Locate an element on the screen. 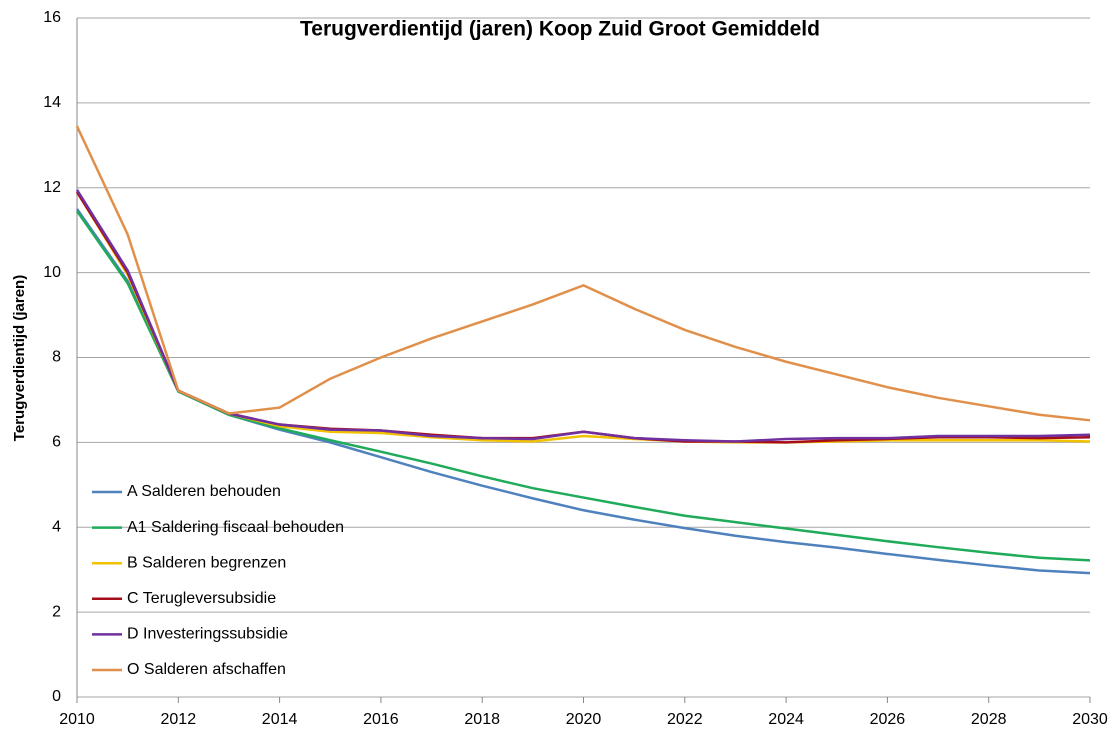 Image resolution: width=1117 pixels, height=735 pixels. x-tick-label: 2010 is located at coordinates (77, 719).